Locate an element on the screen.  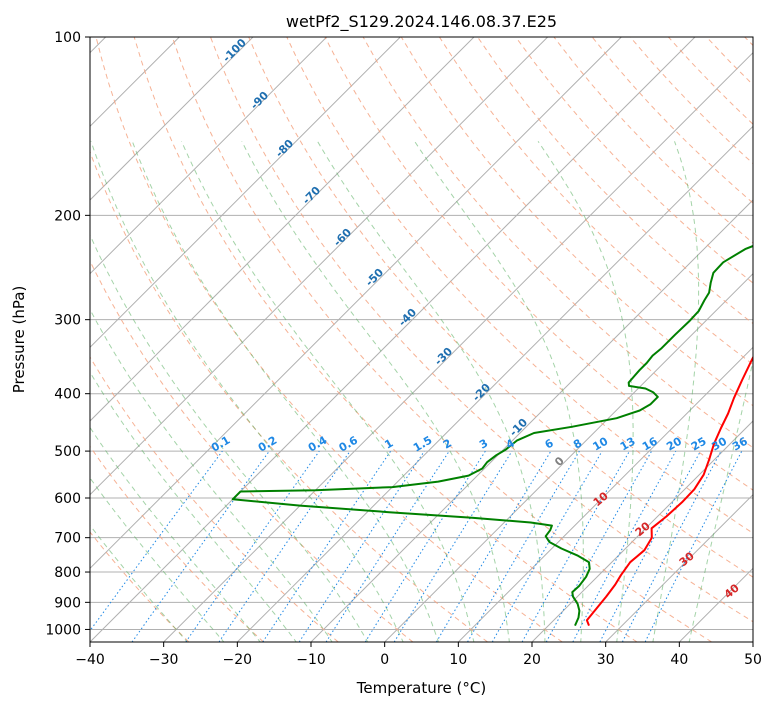
y-axis-ticks: 1000 900 800 700 600 500 400 300 200 100 is located at coordinates (67, 334).